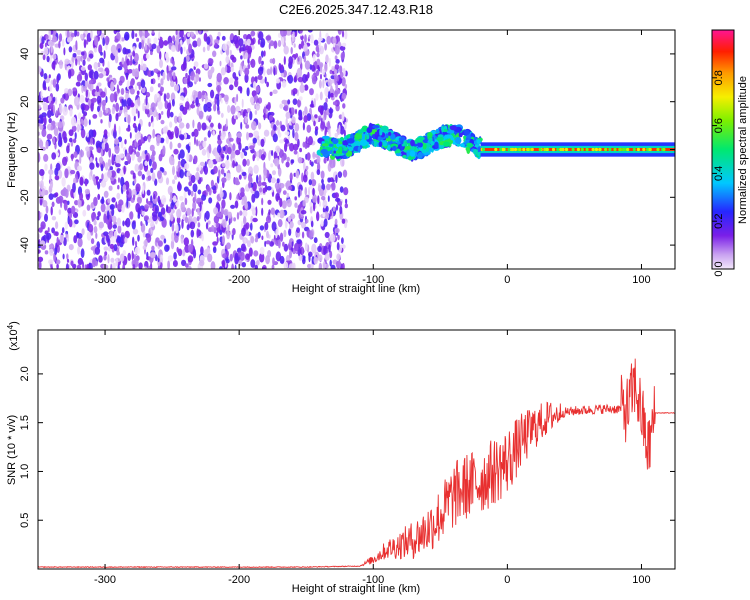 The height and width of the screenshot is (600, 750). What do you see at coordinates (743, 150) in the screenshot?
I see `colorbar-label: Normalized spectral amplitude` at bounding box center [743, 150].